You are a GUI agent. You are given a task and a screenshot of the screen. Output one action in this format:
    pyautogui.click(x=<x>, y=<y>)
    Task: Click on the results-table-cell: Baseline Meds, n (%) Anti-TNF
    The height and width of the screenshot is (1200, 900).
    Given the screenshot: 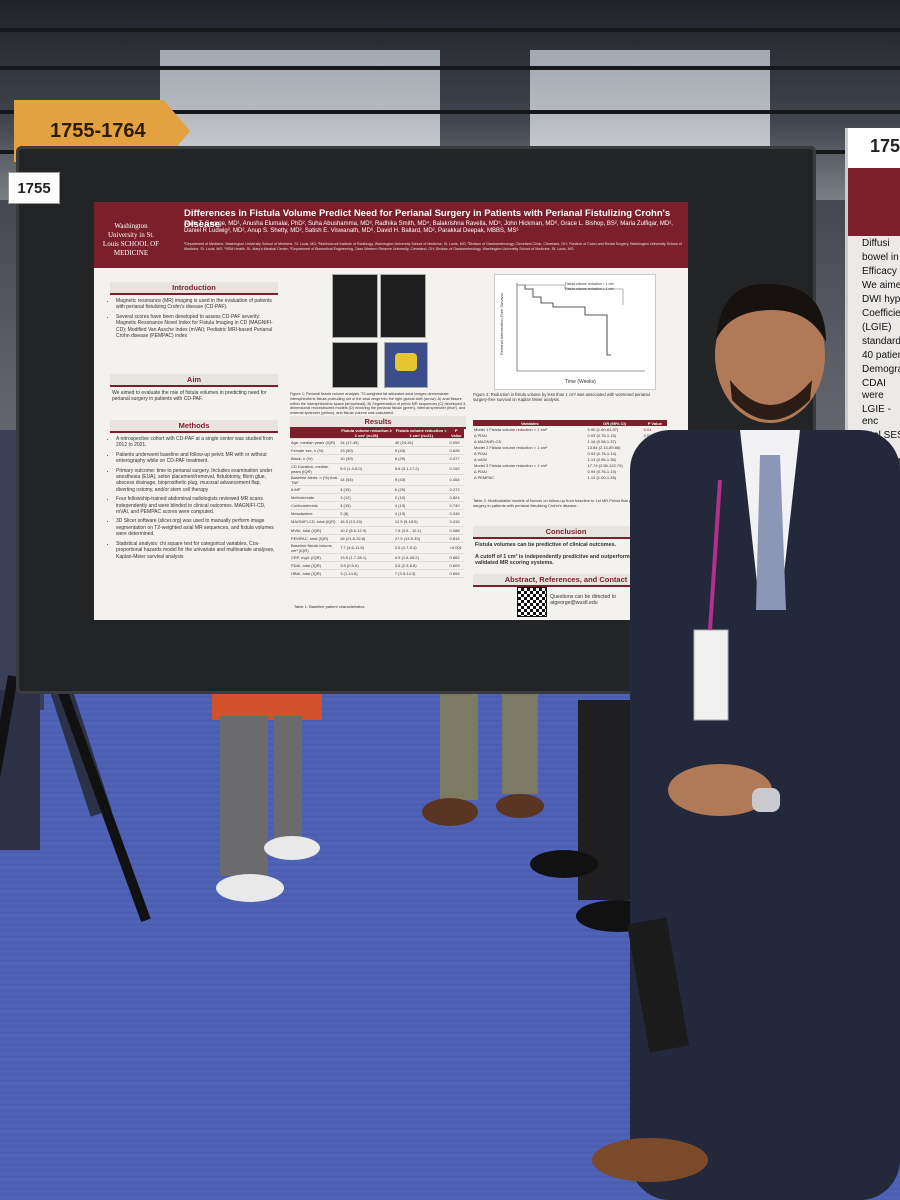 What is the action you would take?
    pyautogui.click(x=315, y=480)
    